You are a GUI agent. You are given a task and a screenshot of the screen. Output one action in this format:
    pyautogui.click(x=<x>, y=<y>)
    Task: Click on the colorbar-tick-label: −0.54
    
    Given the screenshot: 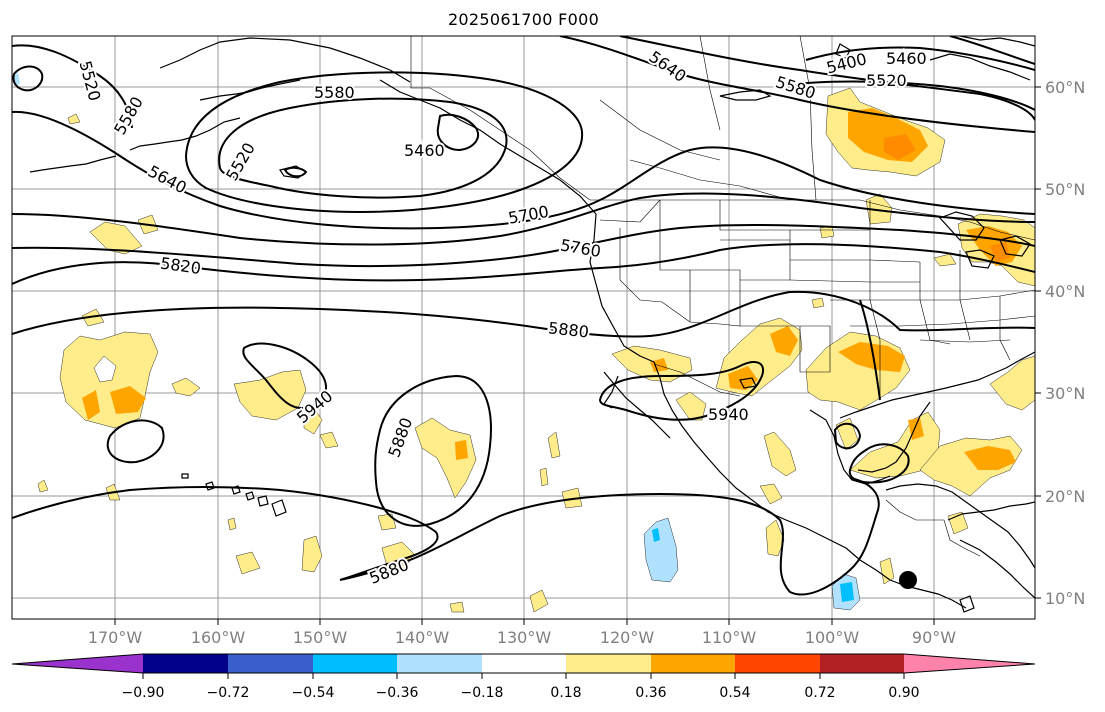 What is the action you would take?
    pyautogui.click(x=313, y=693)
    